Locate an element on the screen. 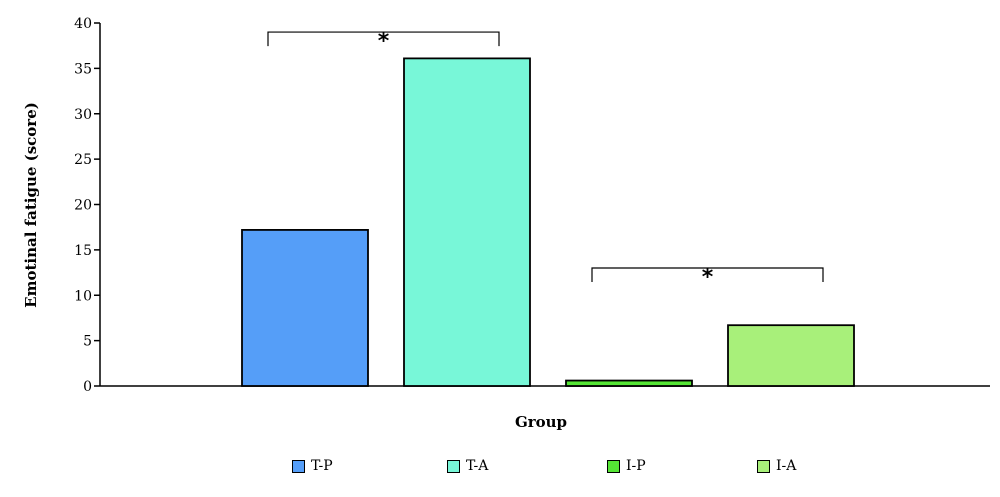 The height and width of the screenshot is (497, 1000). legend-label: T-A is located at coordinates (477, 466).